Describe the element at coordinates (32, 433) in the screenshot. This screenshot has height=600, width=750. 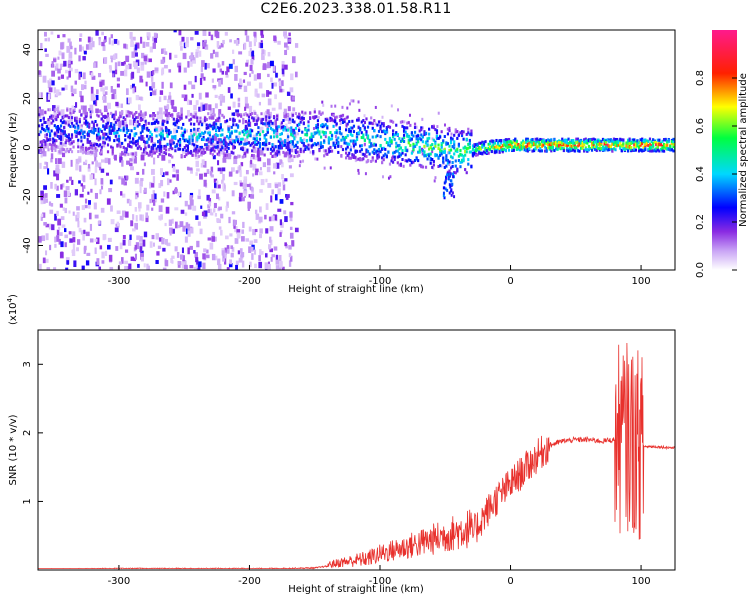
I see `bottom-y-ticks: 123` at that location.